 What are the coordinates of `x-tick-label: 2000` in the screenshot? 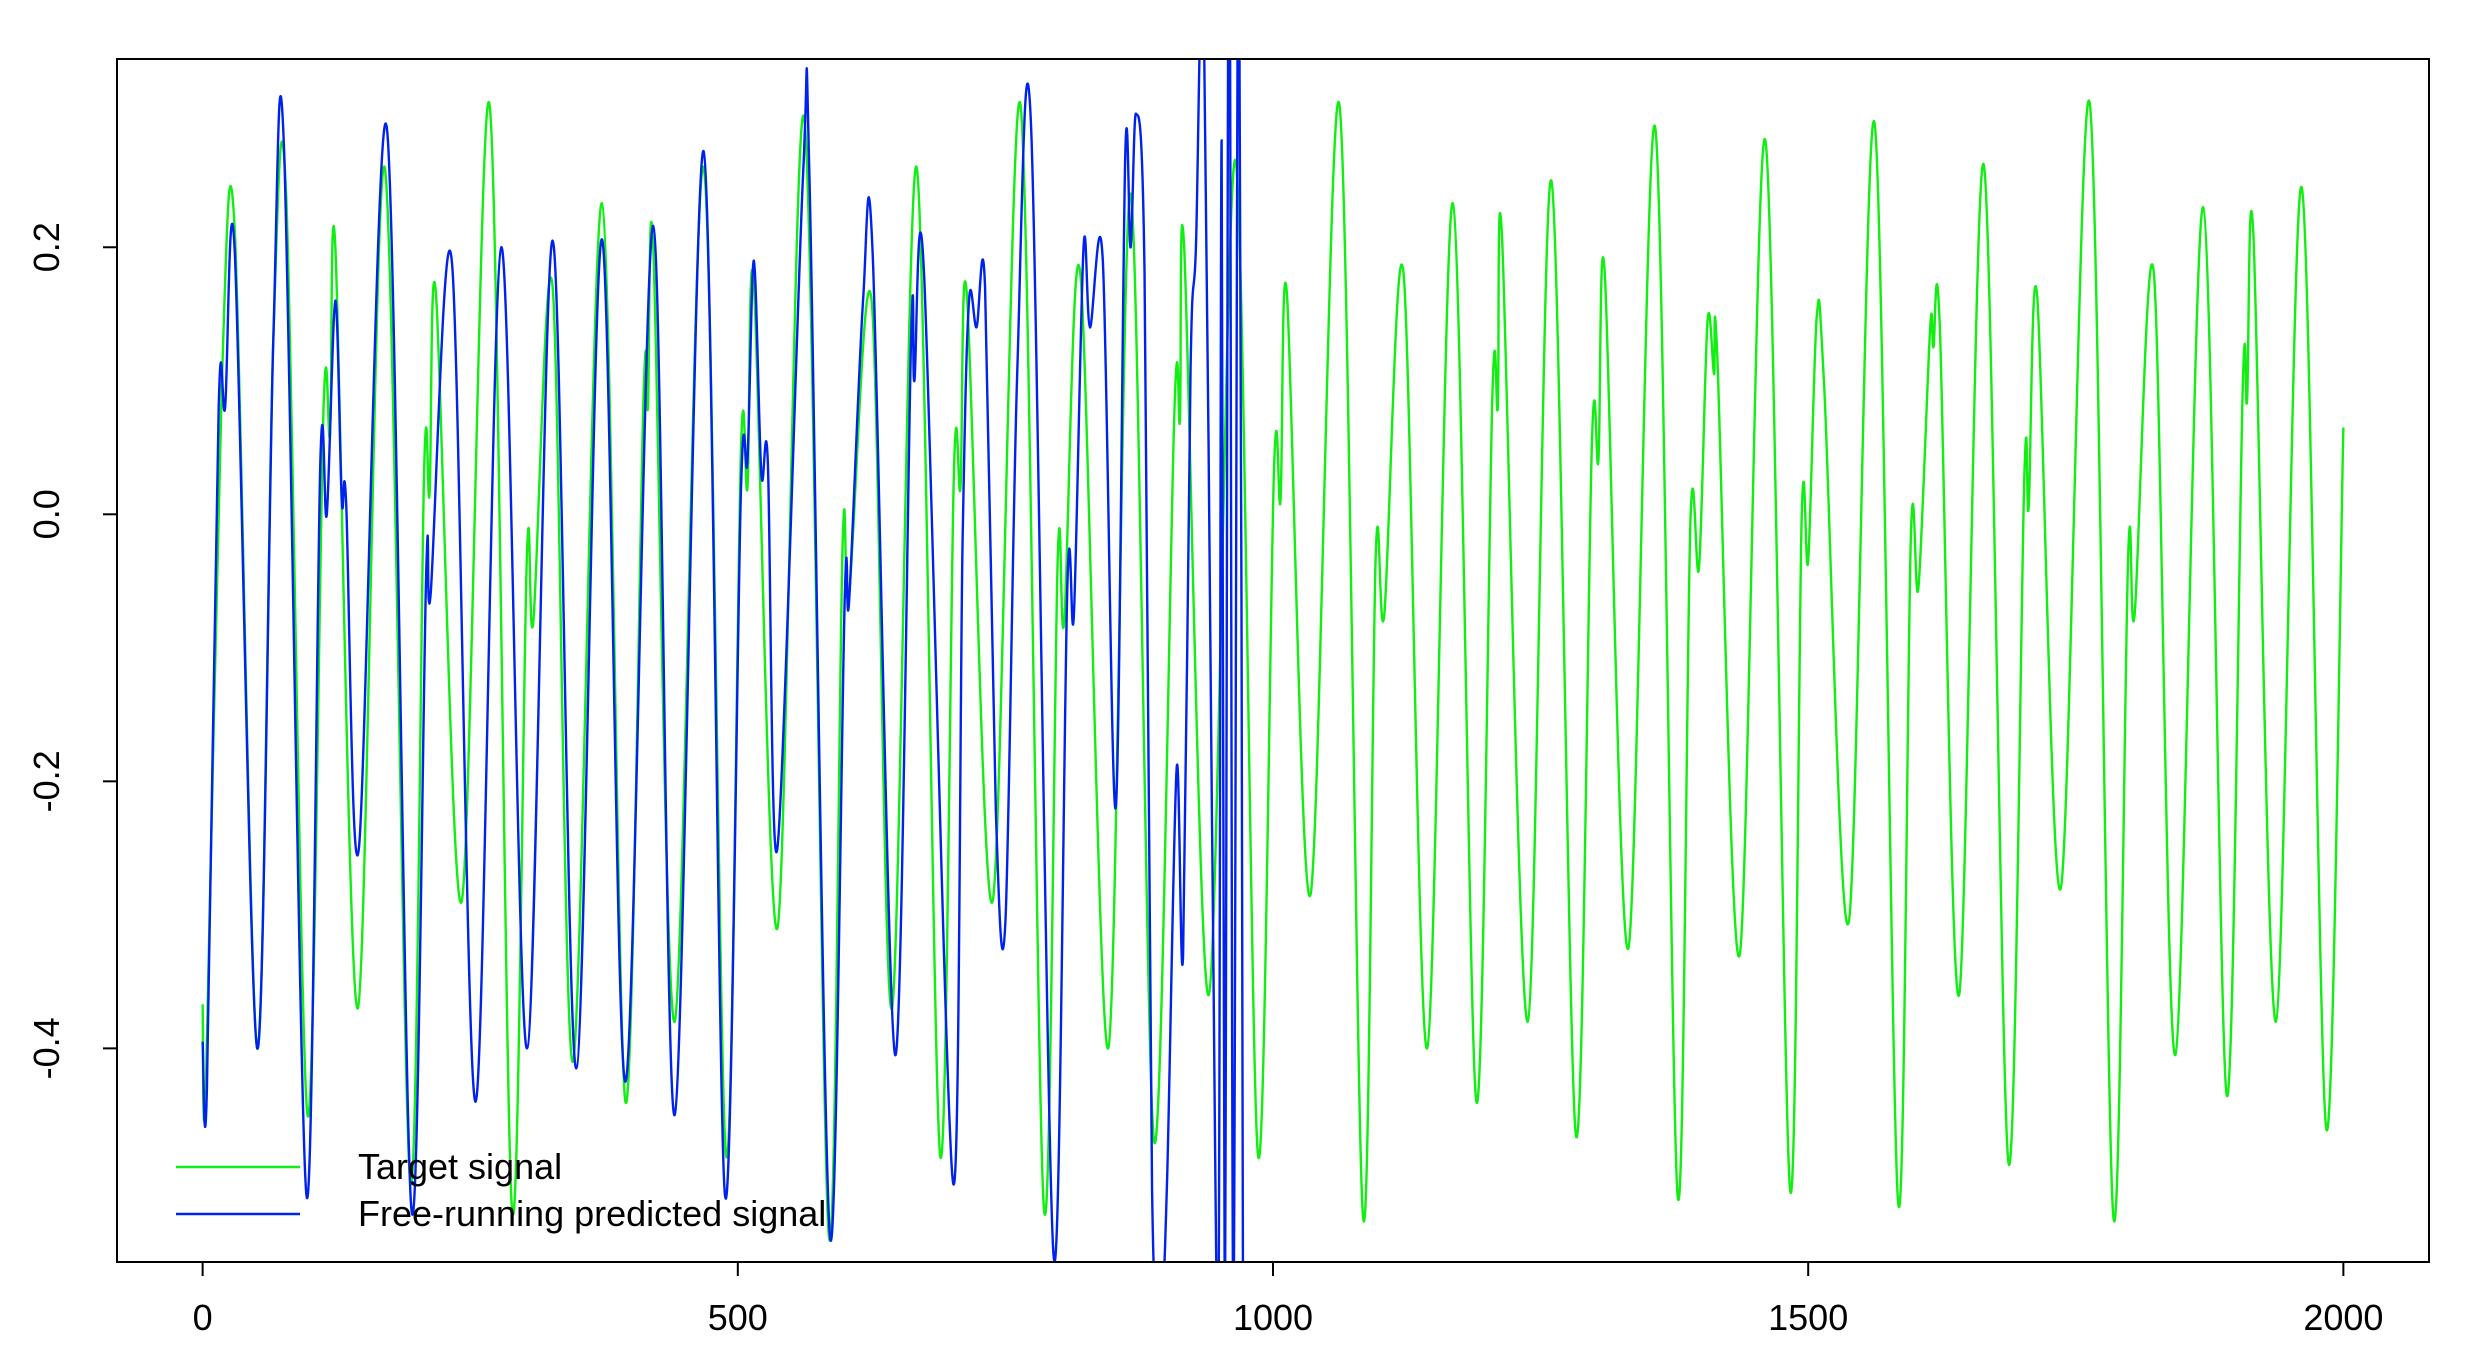 It's located at (2343, 1317).